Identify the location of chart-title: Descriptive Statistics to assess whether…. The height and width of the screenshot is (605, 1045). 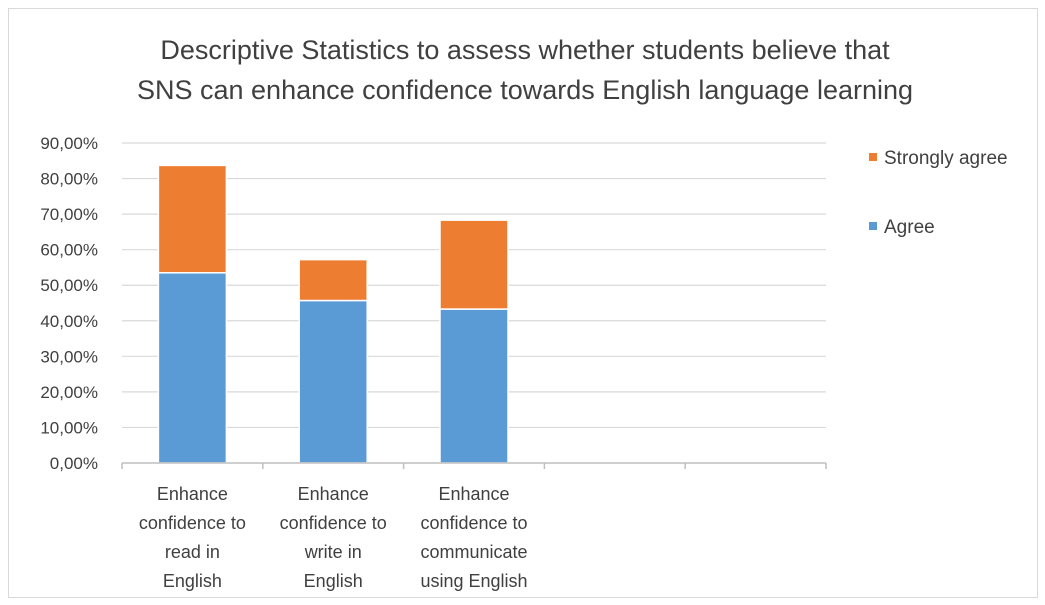
(522, 70).